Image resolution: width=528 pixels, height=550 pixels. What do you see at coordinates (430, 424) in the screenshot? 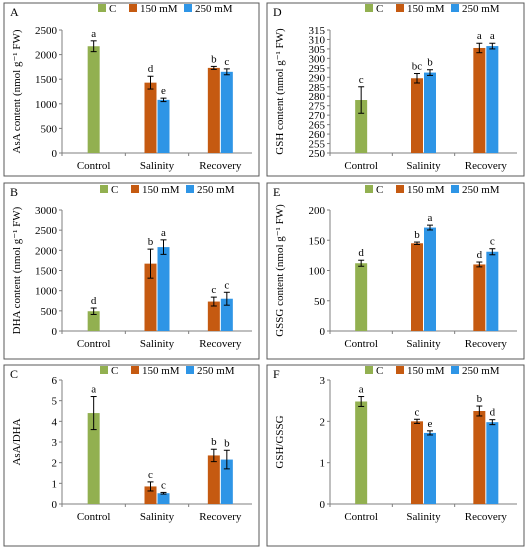
I see `significance-letter: e` at bounding box center [430, 424].